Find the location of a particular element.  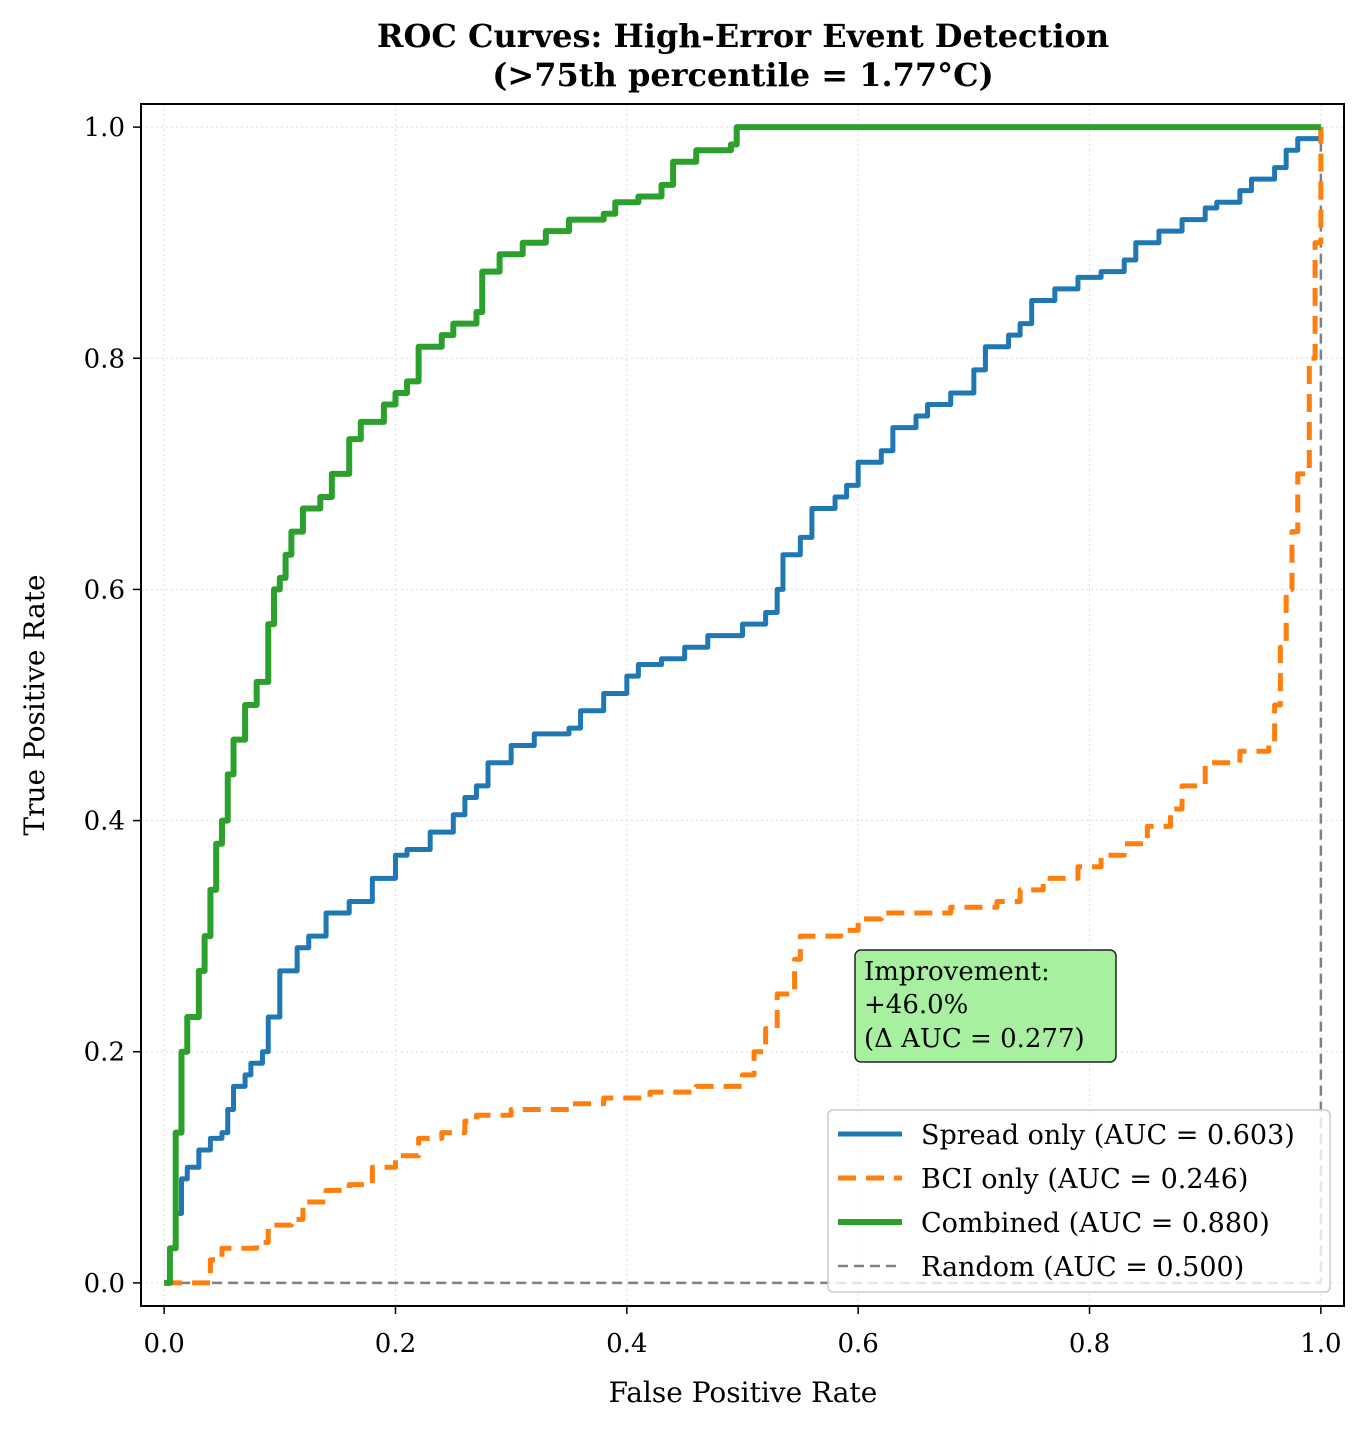

legend-label-2: Combined (AUC = 0.880) is located at coordinates (1095, 1223).